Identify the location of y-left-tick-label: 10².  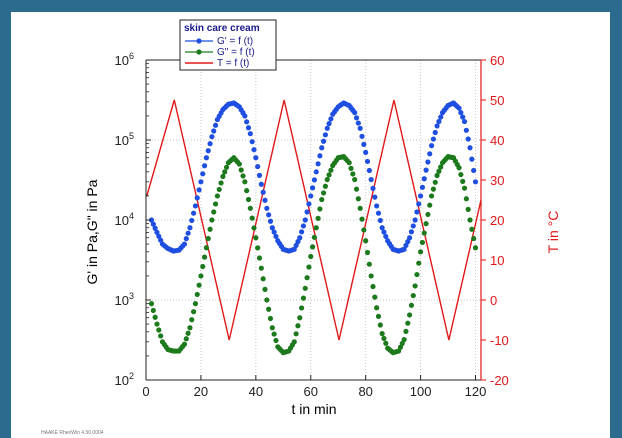
(124, 379).